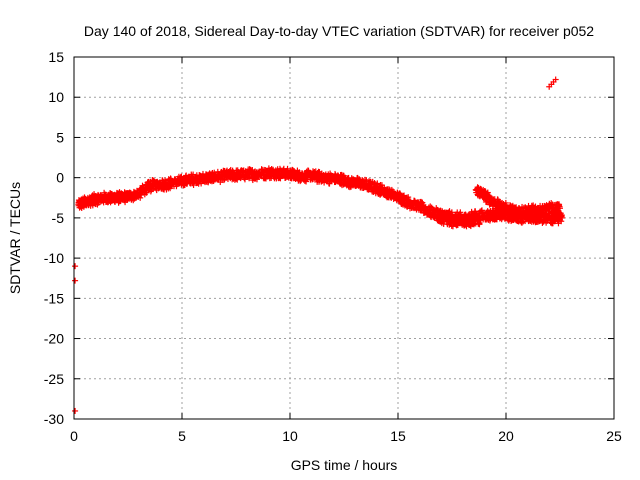 Image resolution: width=640 pixels, height=480 pixels. Describe the element at coordinates (614, 436) in the screenshot. I see `x-tick-label: 25` at that location.